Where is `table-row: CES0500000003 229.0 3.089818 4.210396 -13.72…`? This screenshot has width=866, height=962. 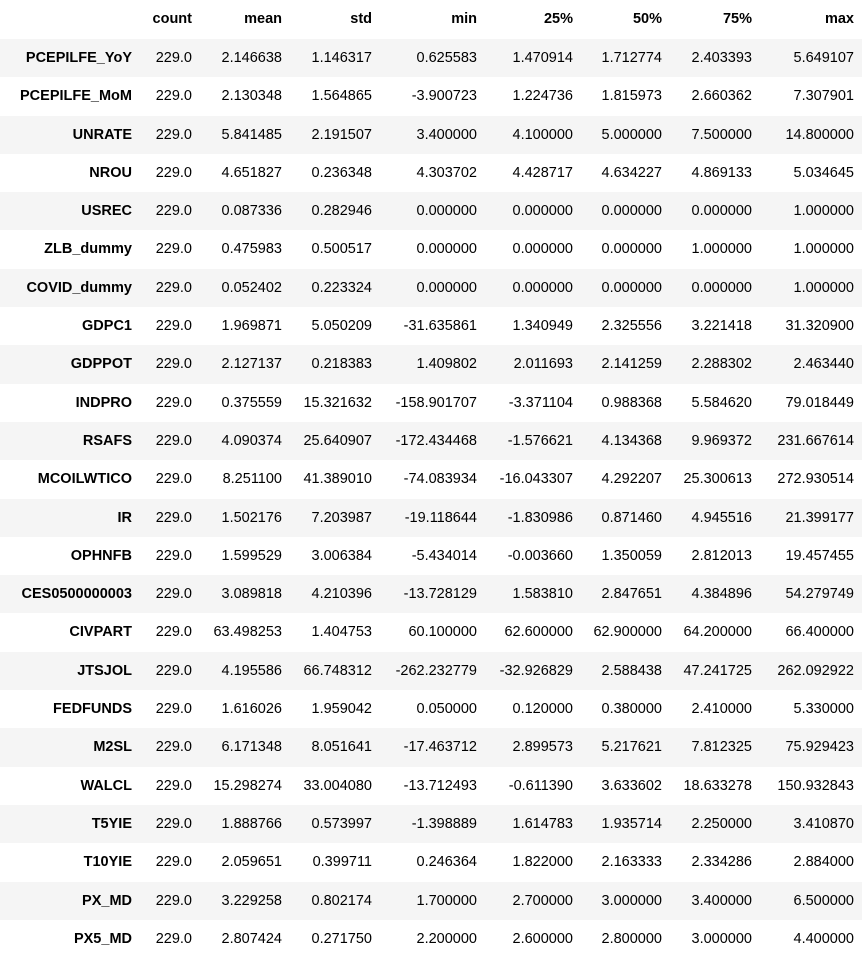
table-row: CES0500000003 229.0 3.089818 4.210396 -13.72… is located at coordinates (431, 594).